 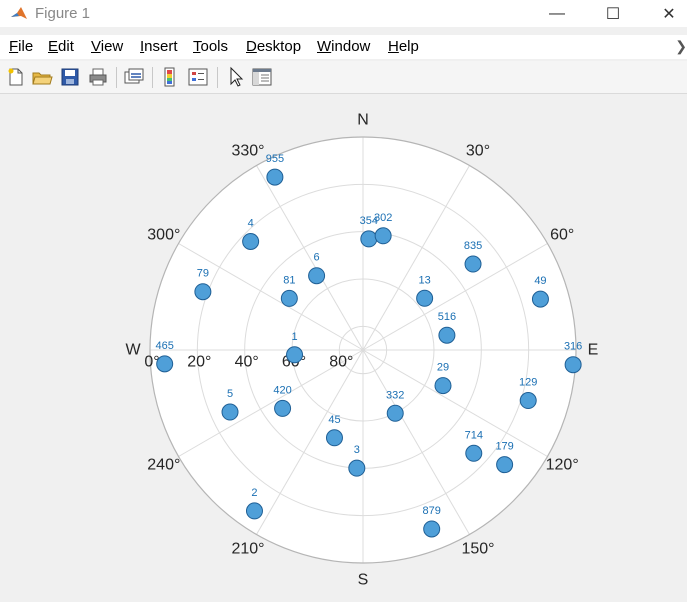 I want to click on satellite-label: 1, so click(x=294, y=337).